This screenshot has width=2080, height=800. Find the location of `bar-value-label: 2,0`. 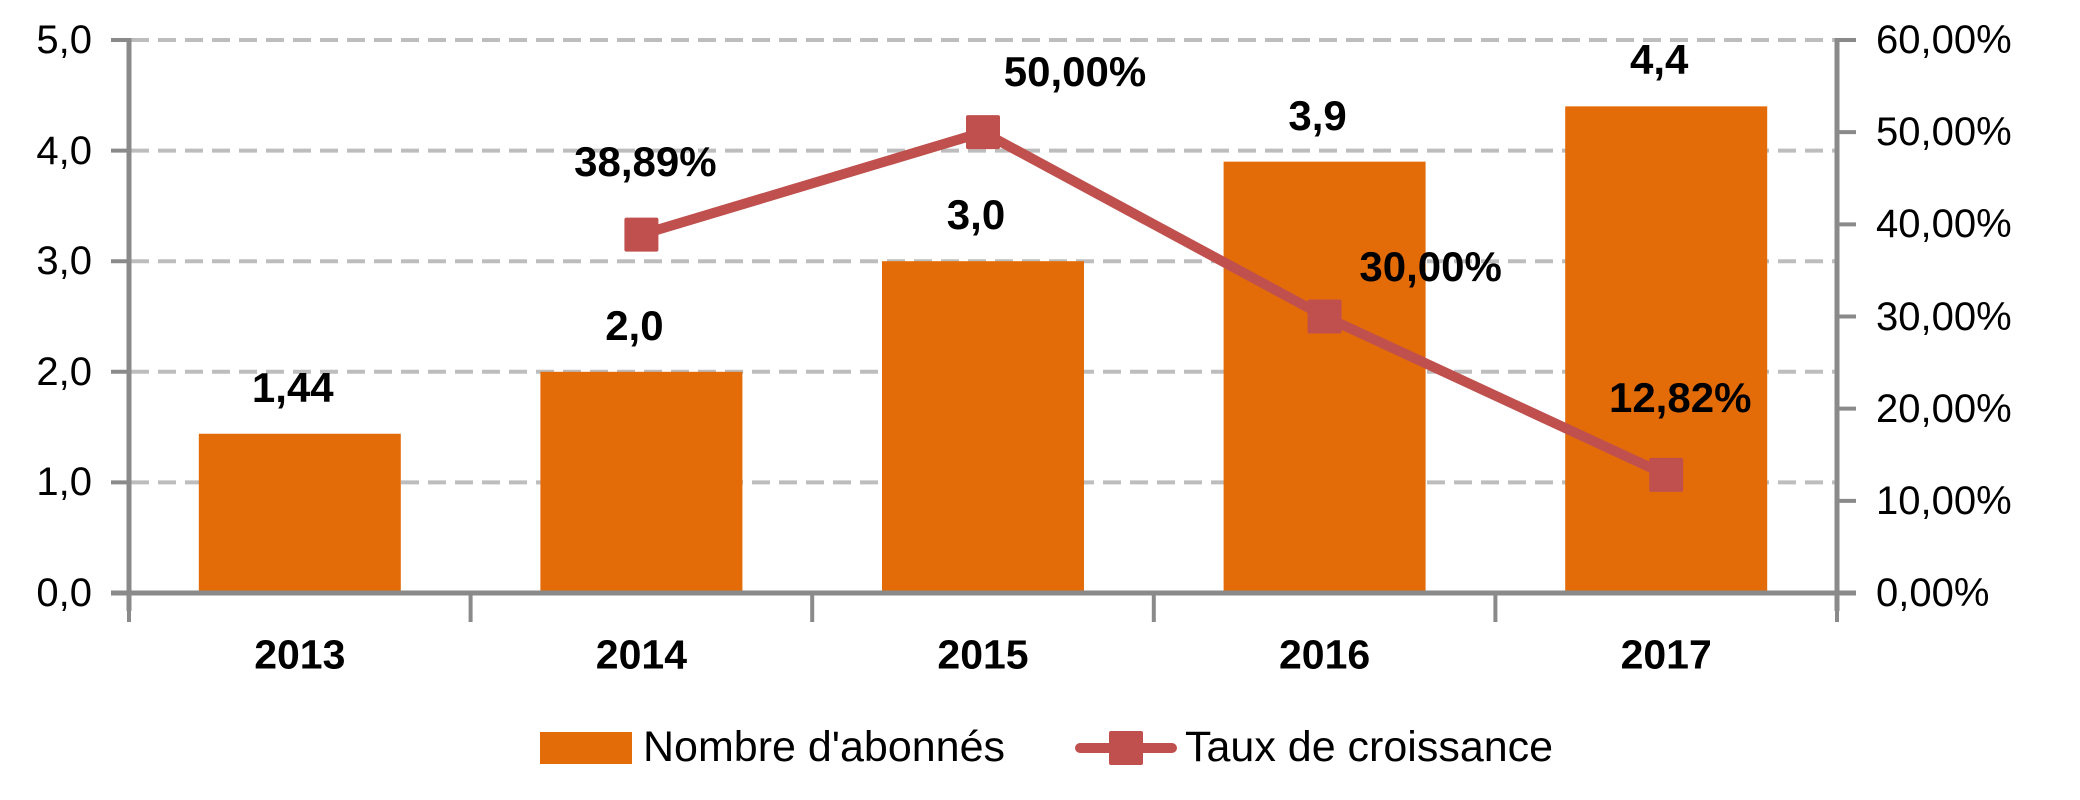

bar-value-label: 2,0 is located at coordinates (634, 325).